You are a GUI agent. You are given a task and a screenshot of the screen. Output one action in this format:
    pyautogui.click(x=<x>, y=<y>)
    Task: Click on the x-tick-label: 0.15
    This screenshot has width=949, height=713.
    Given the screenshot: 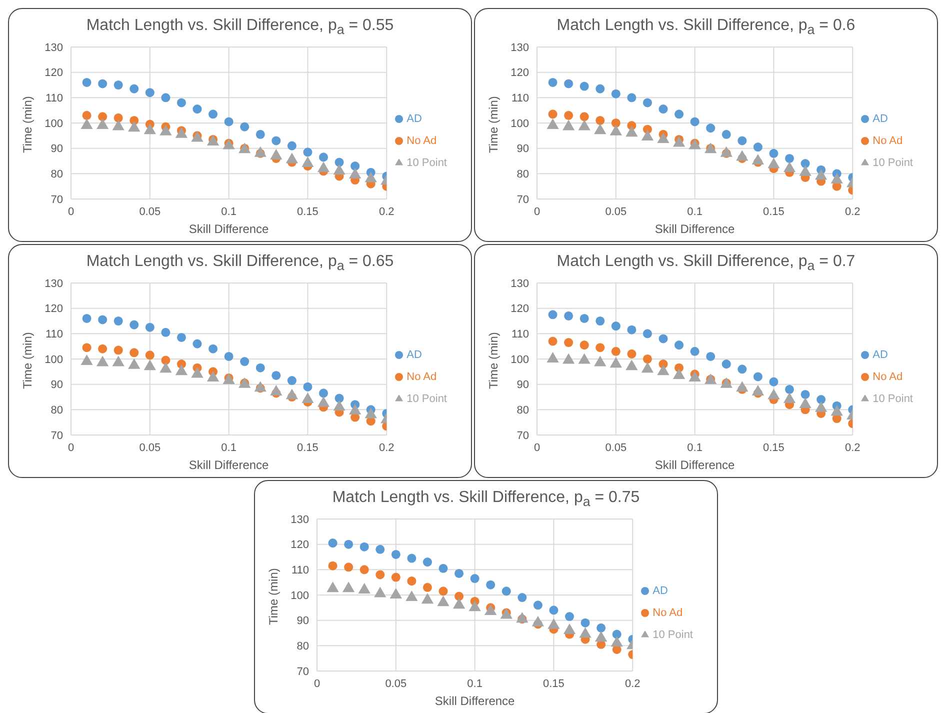 What is the action you would take?
    pyautogui.click(x=773, y=448)
    